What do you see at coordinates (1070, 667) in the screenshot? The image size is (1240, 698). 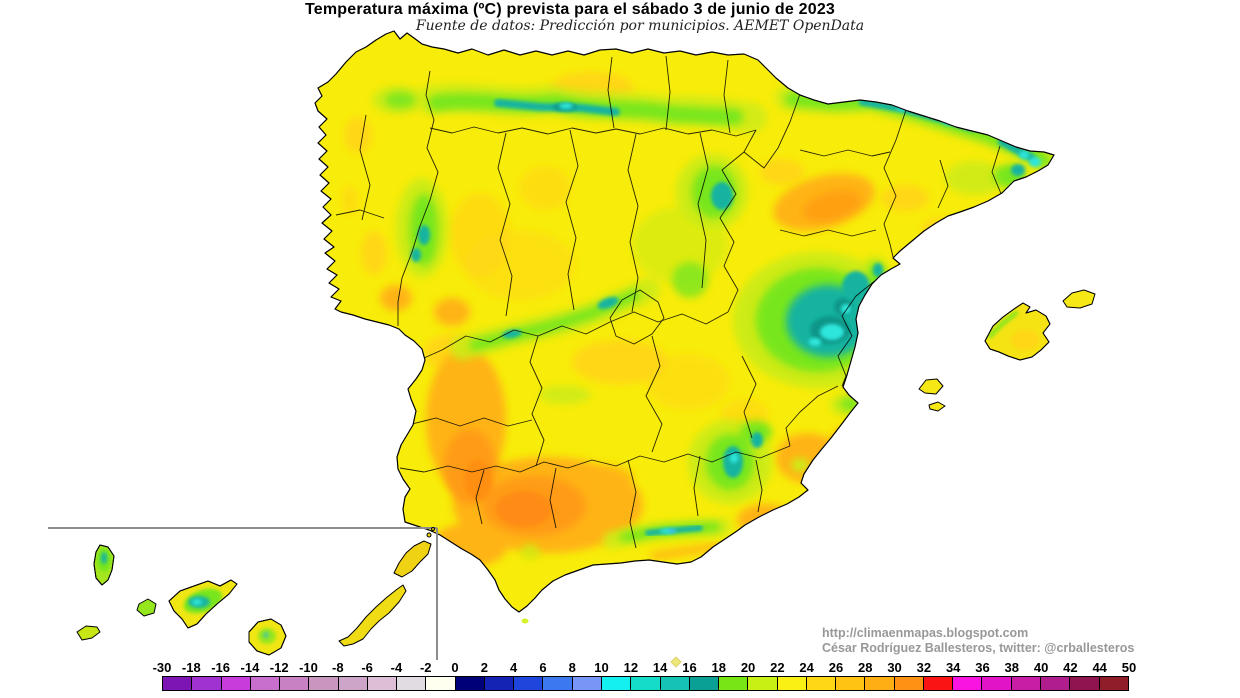 I see `colorbar-tick-label: 42` at bounding box center [1070, 667].